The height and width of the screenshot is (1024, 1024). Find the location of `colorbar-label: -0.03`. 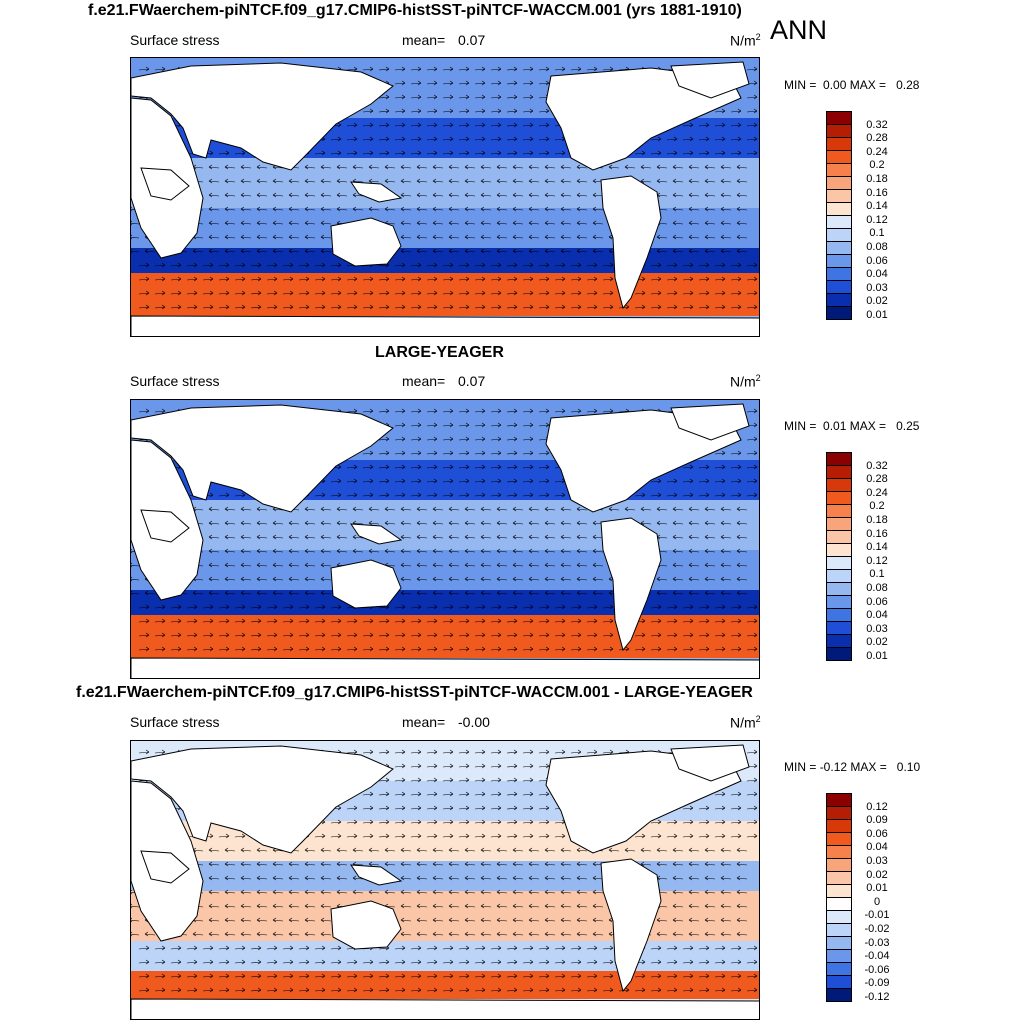

colorbar-label: -0.03 is located at coordinates (877, 942).